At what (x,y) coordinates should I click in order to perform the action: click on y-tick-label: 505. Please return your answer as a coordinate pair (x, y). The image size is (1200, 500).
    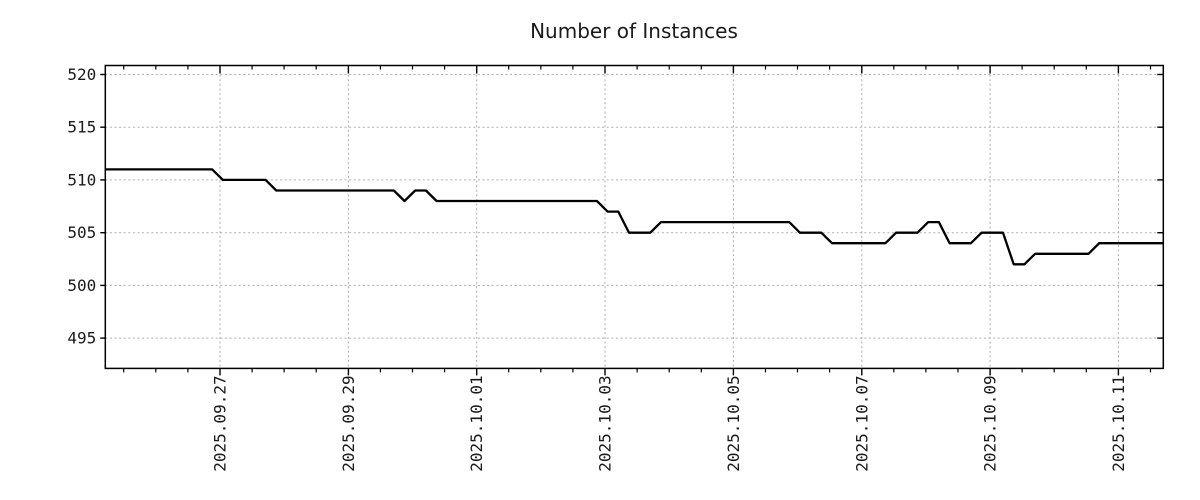
    Looking at the image, I should click on (81, 232).